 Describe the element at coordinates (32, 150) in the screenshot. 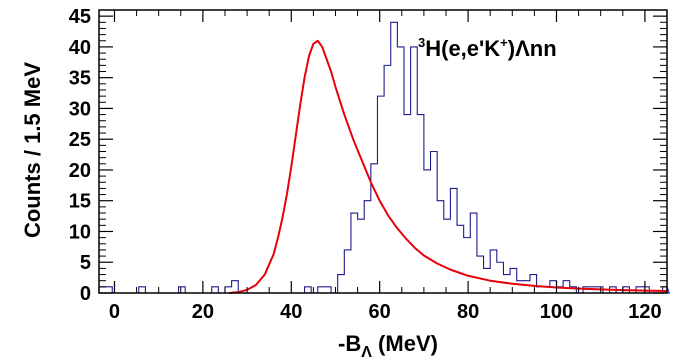

I see `y-axis-title: Counts / 1.5 MeV` at that location.